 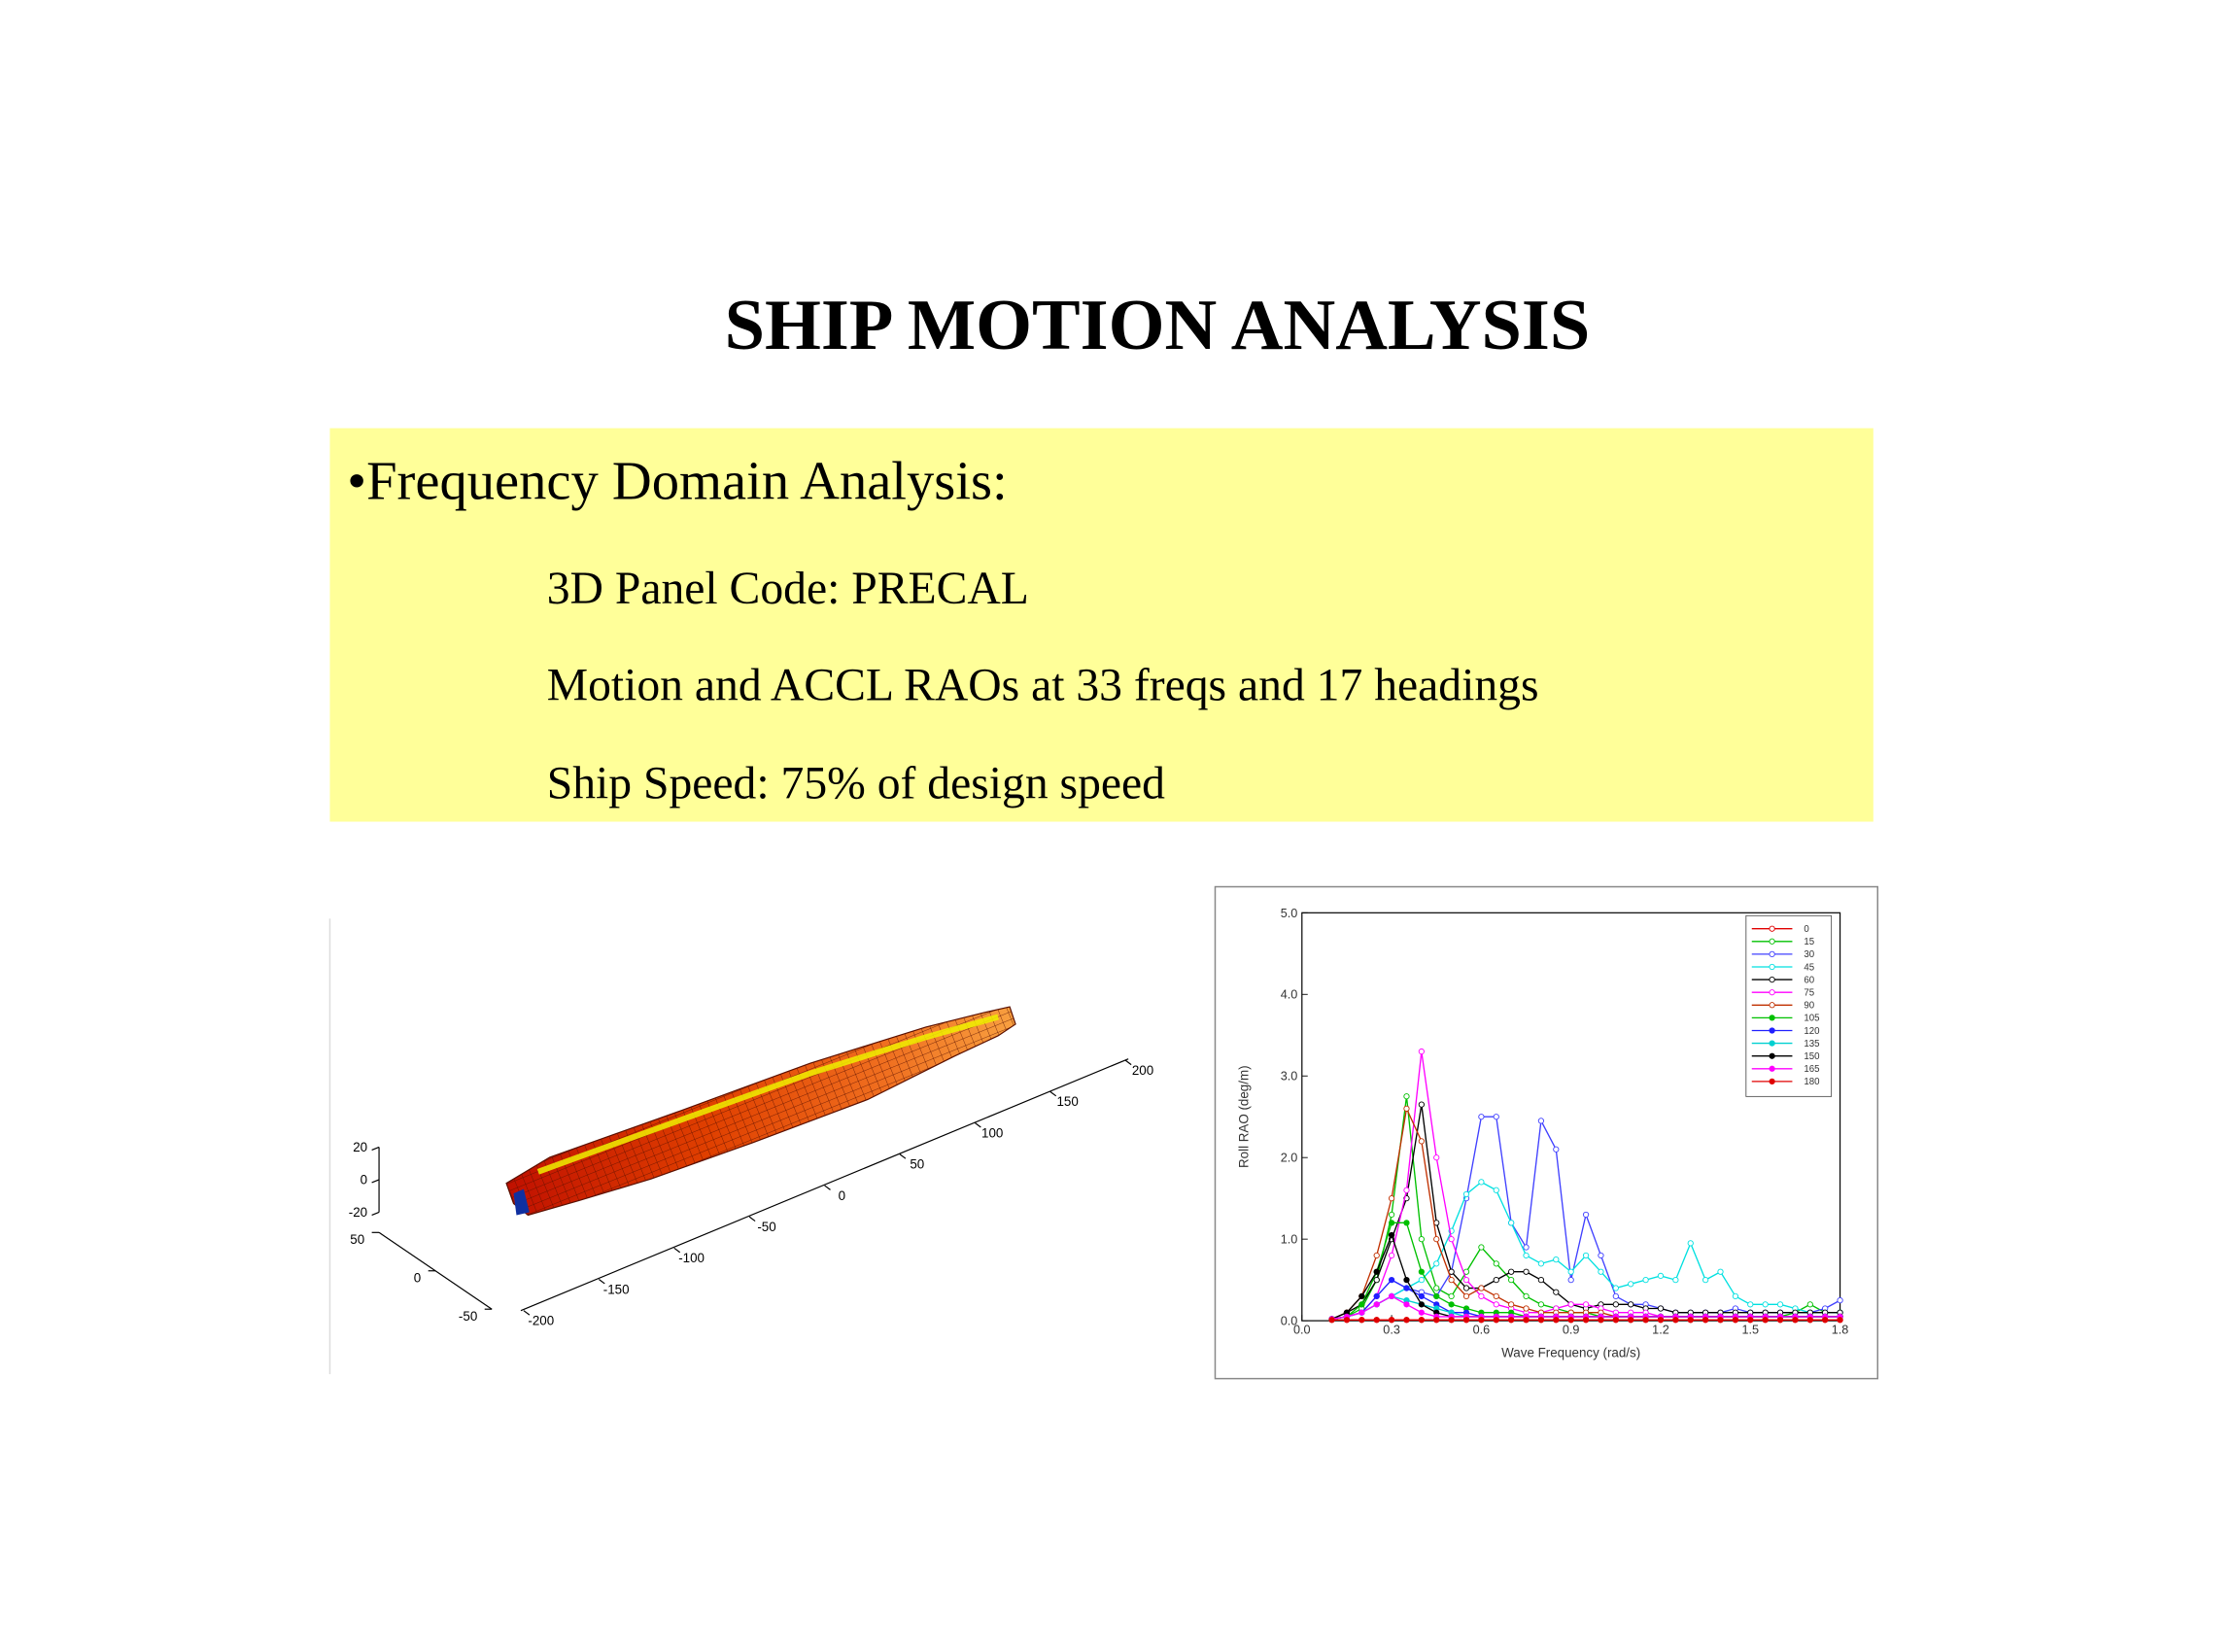 I want to click on legend-label: 180, so click(x=1811, y=1082).